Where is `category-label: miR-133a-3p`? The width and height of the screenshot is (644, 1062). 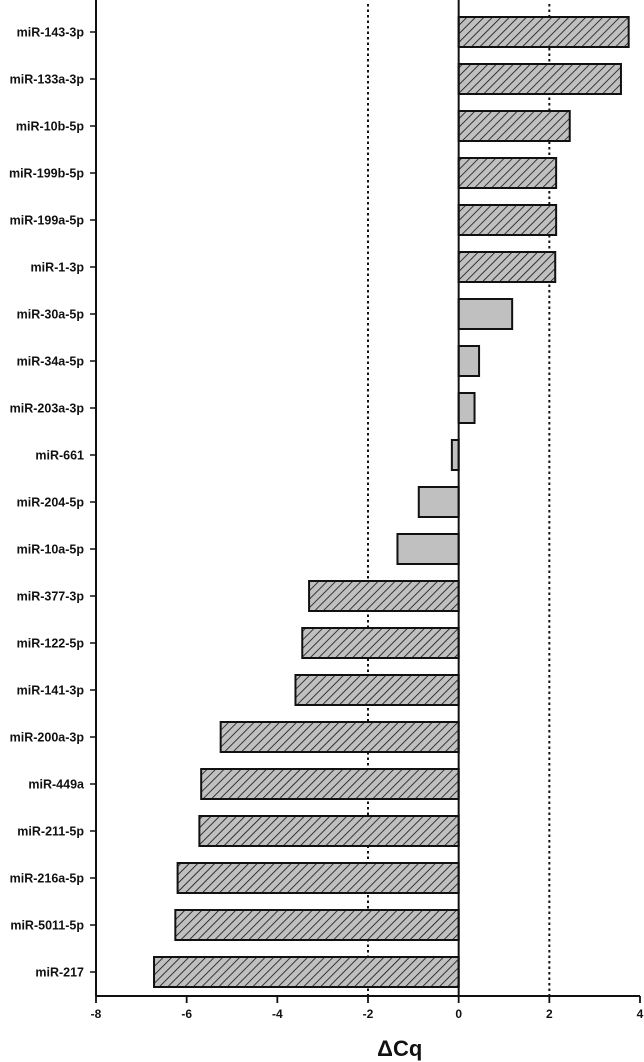 category-label: miR-133a-3p is located at coordinates (47, 80).